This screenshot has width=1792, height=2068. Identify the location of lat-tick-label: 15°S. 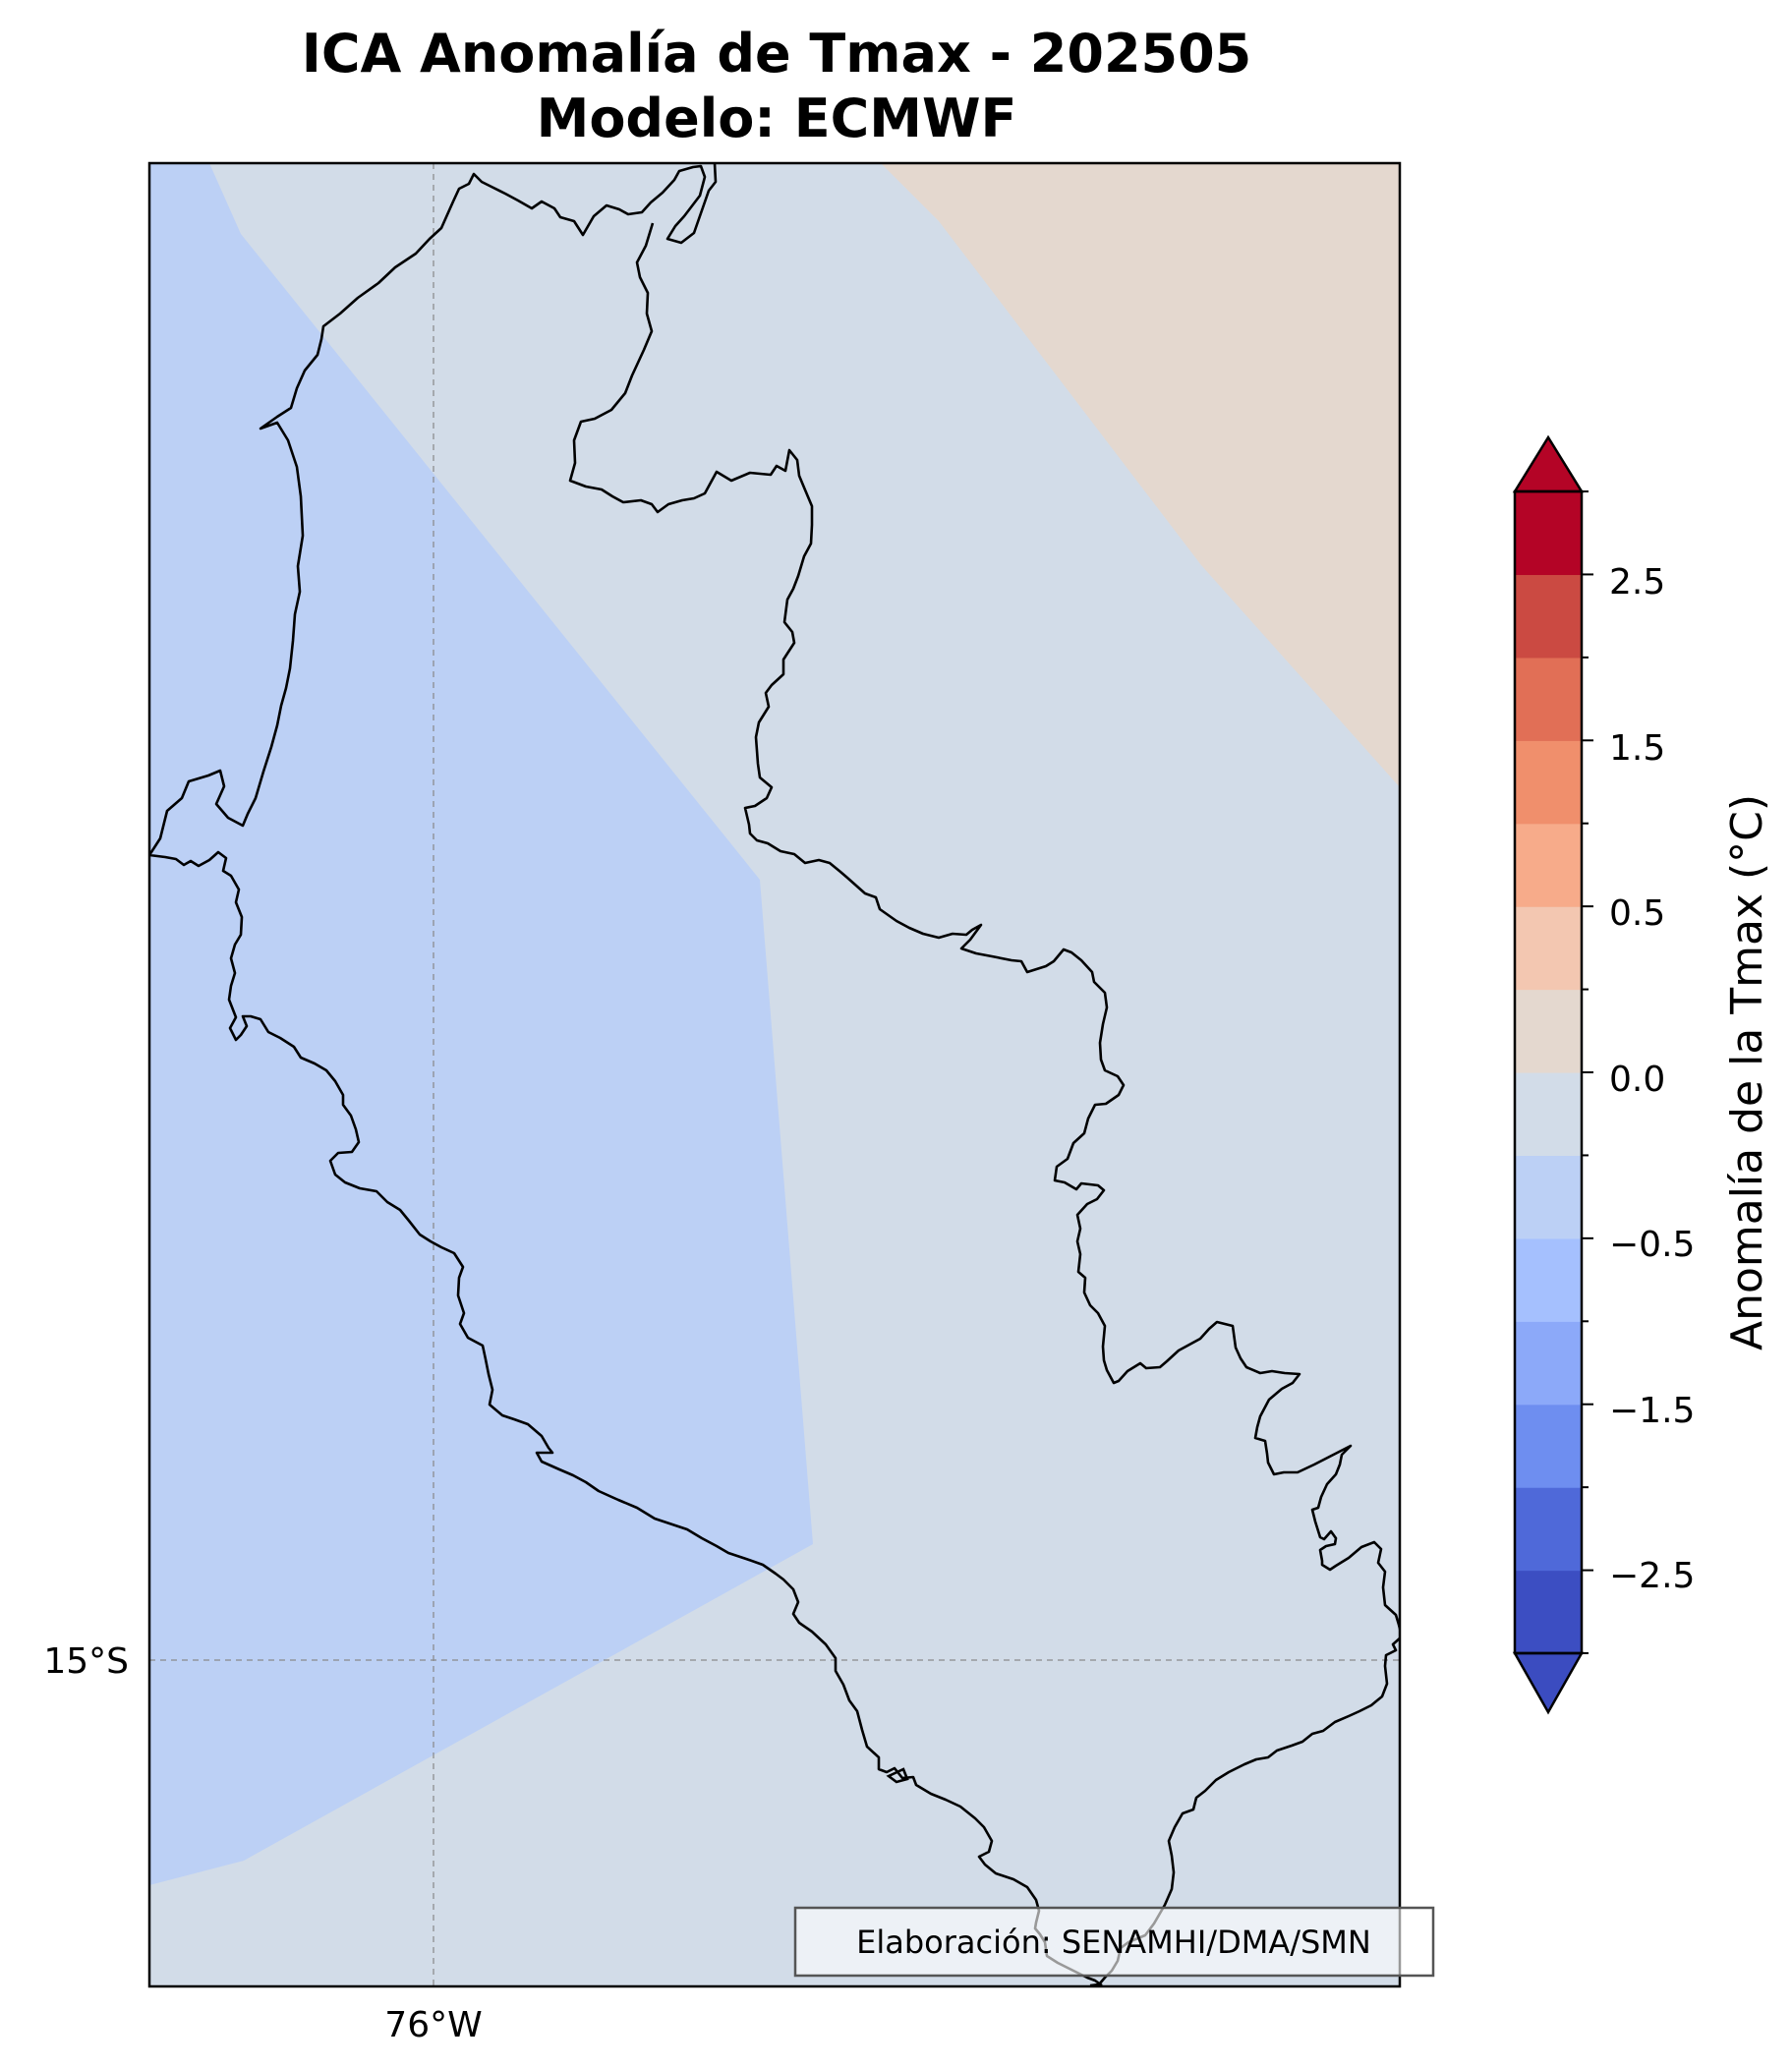
(86, 1661).